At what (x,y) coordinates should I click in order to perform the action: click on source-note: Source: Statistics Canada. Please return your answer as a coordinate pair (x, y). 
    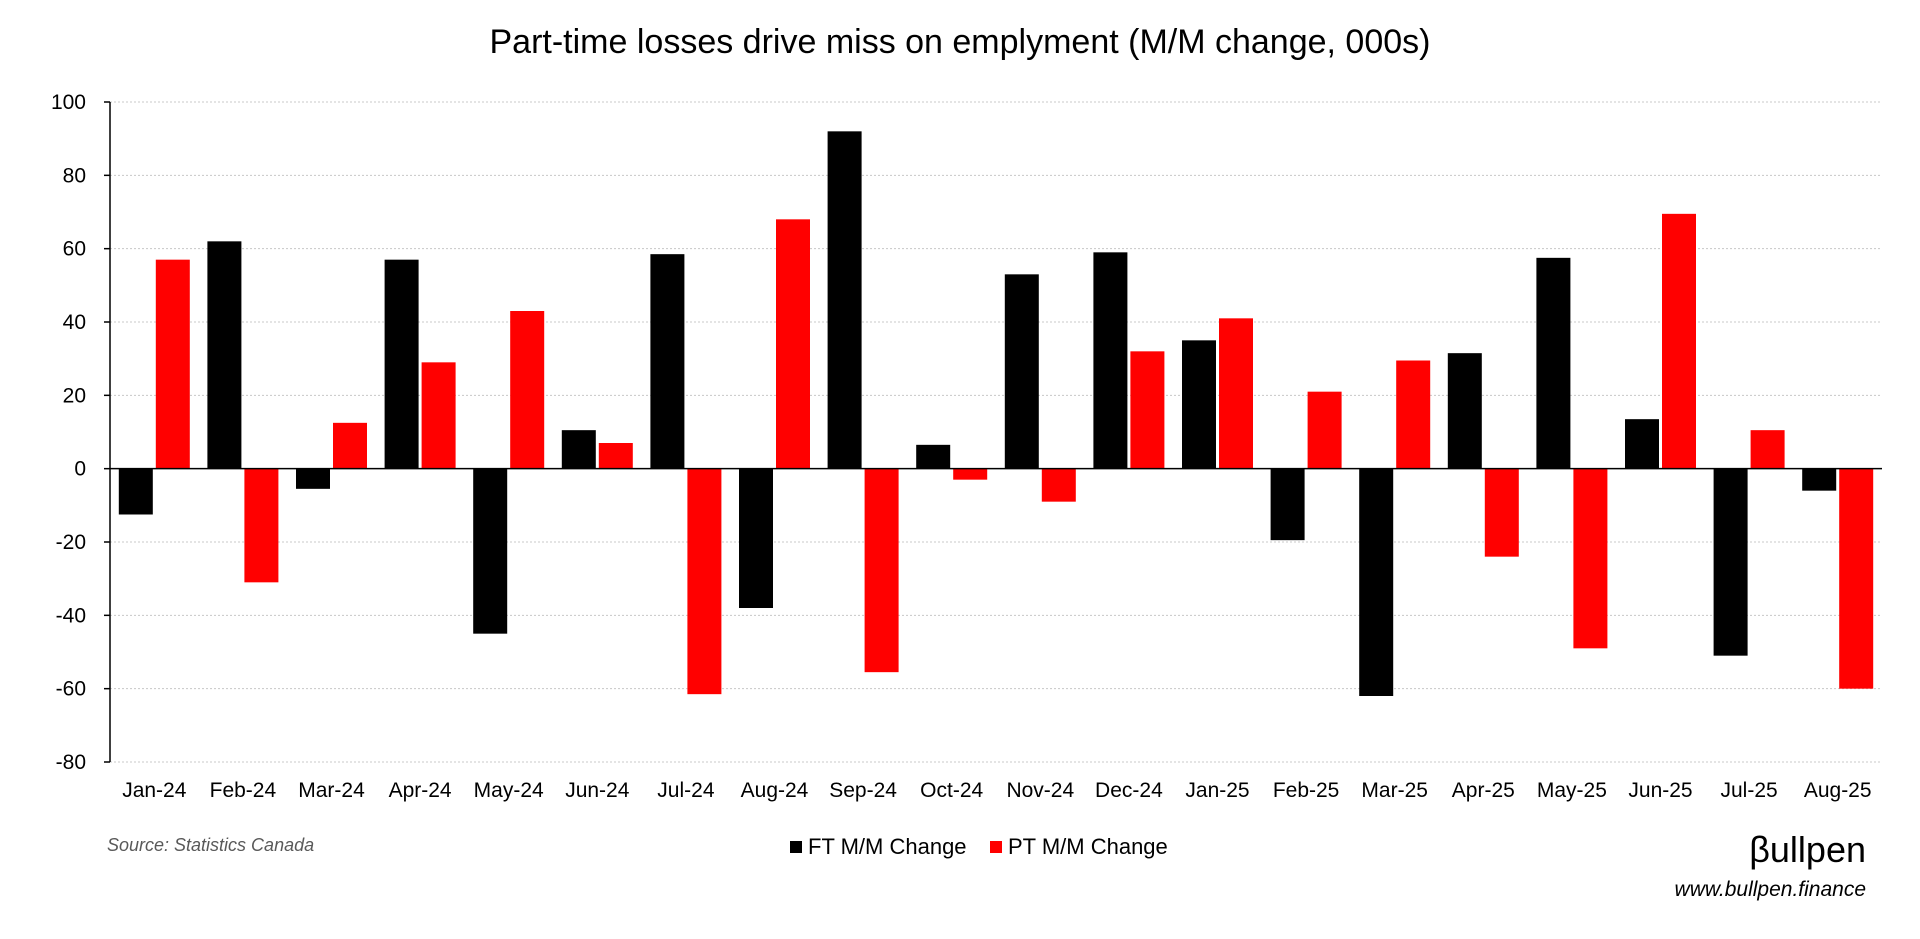
    Looking at the image, I should click on (210, 845).